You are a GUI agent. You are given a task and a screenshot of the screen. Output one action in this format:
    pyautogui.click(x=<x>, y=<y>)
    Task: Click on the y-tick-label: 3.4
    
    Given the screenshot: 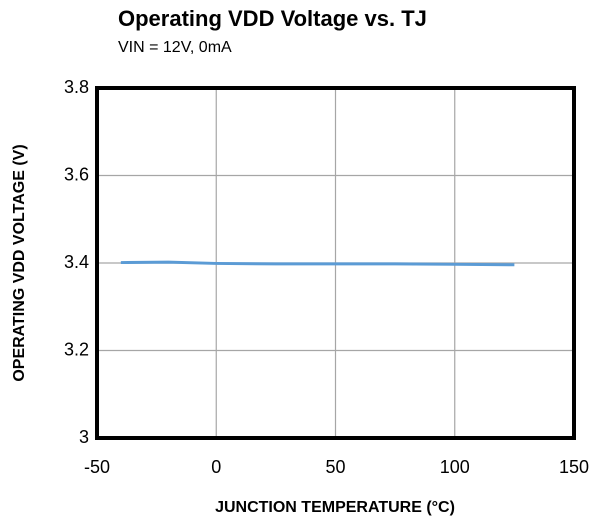 What is the action you would take?
    pyautogui.click(x=76, y=262)
    